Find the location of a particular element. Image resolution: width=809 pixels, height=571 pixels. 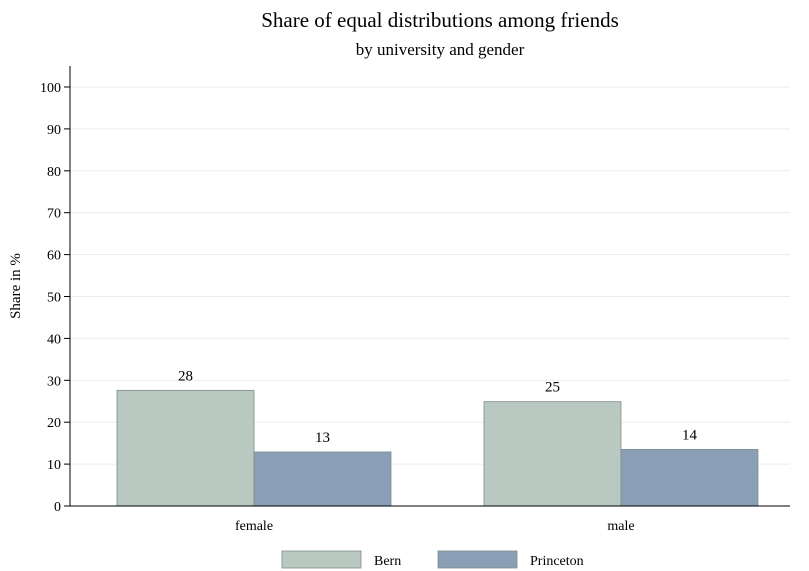

legend-swatch-princeton is located at coordinates (477, 559).